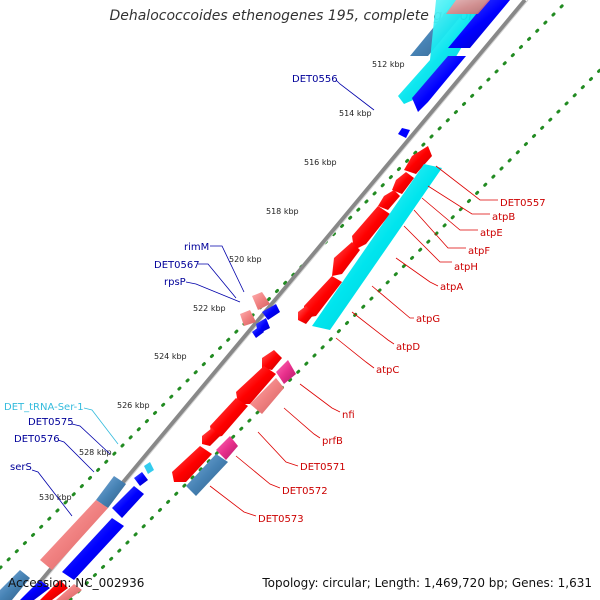 The height and width of the screenshot is (600, 600). What do you see at coordinates (408, 347) in the screenshot?
I see `gene-label: atpD` at bounding box center [408, 347].